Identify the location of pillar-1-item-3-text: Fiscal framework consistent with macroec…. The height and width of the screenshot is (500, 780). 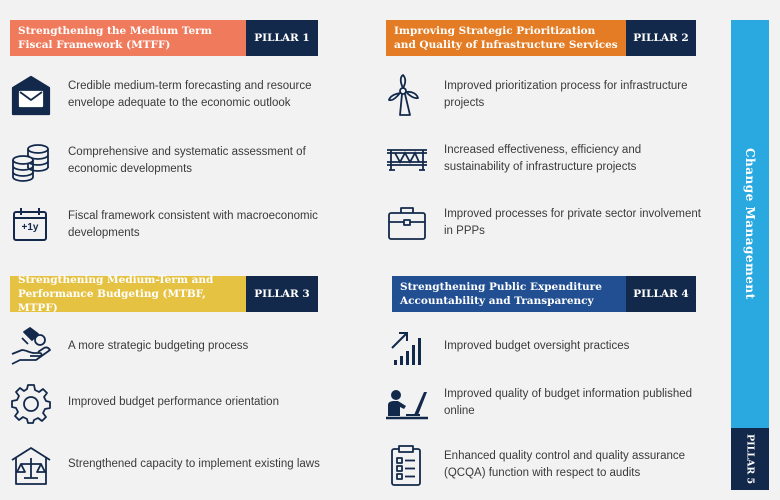
(193, 224).